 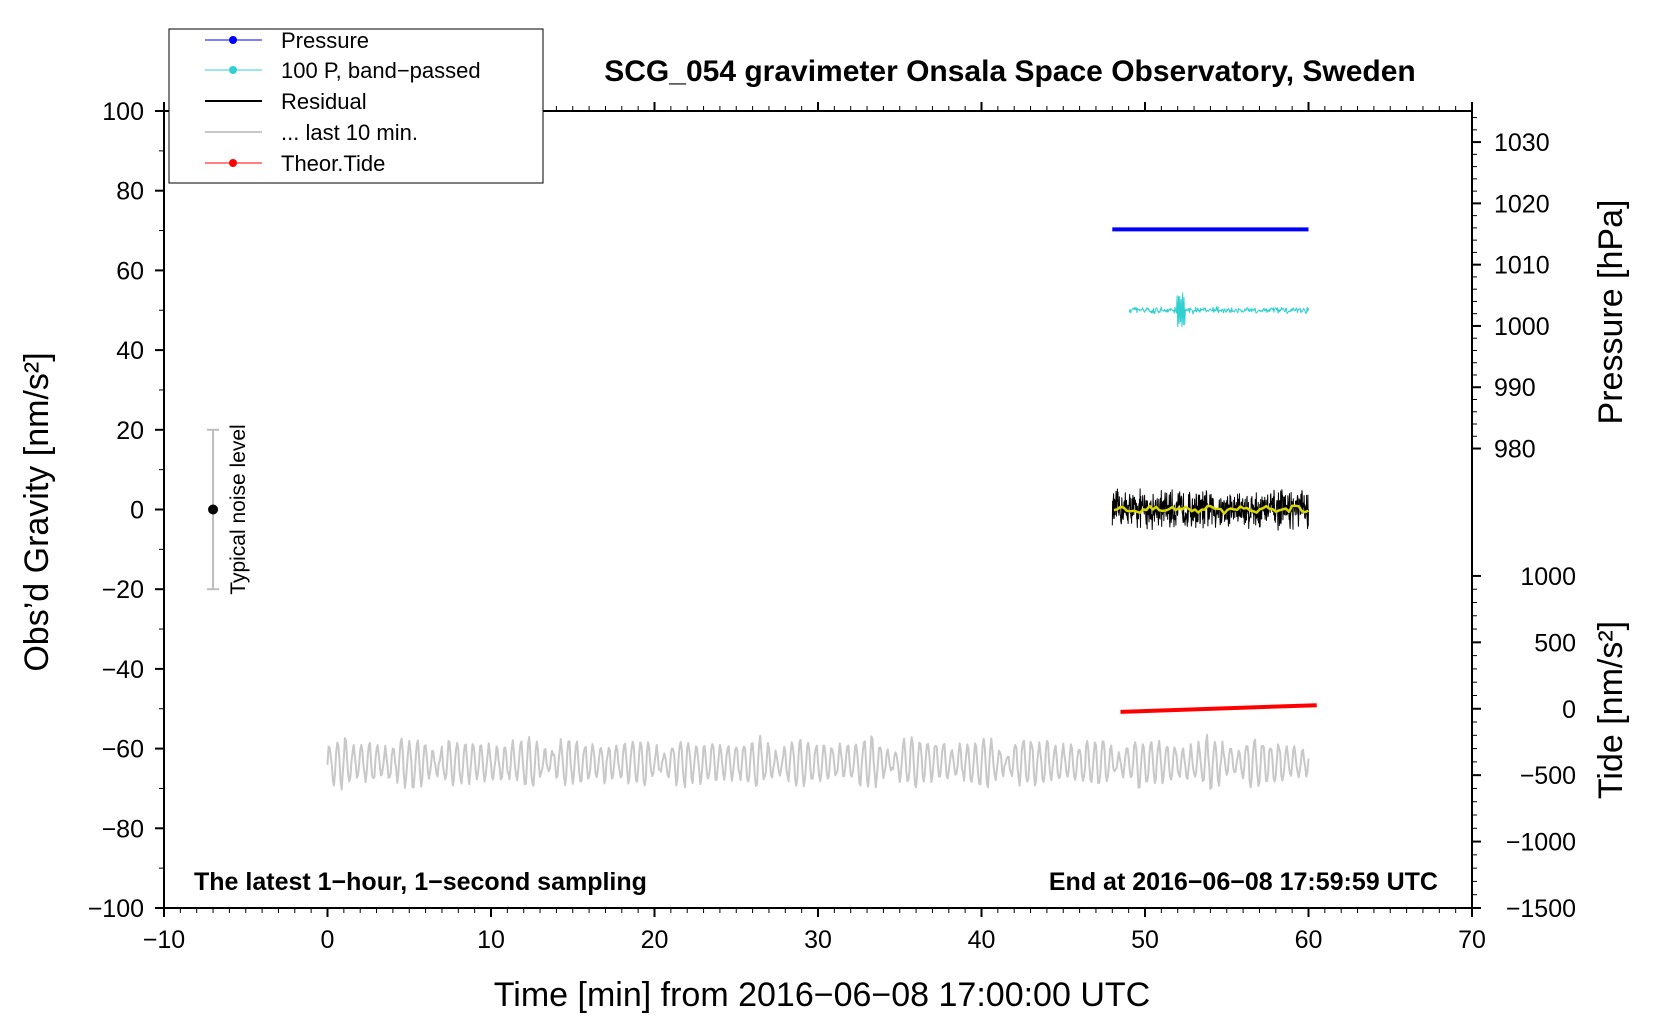 I want to click on x-tick-label: 70, so click(x=1472, y=940).